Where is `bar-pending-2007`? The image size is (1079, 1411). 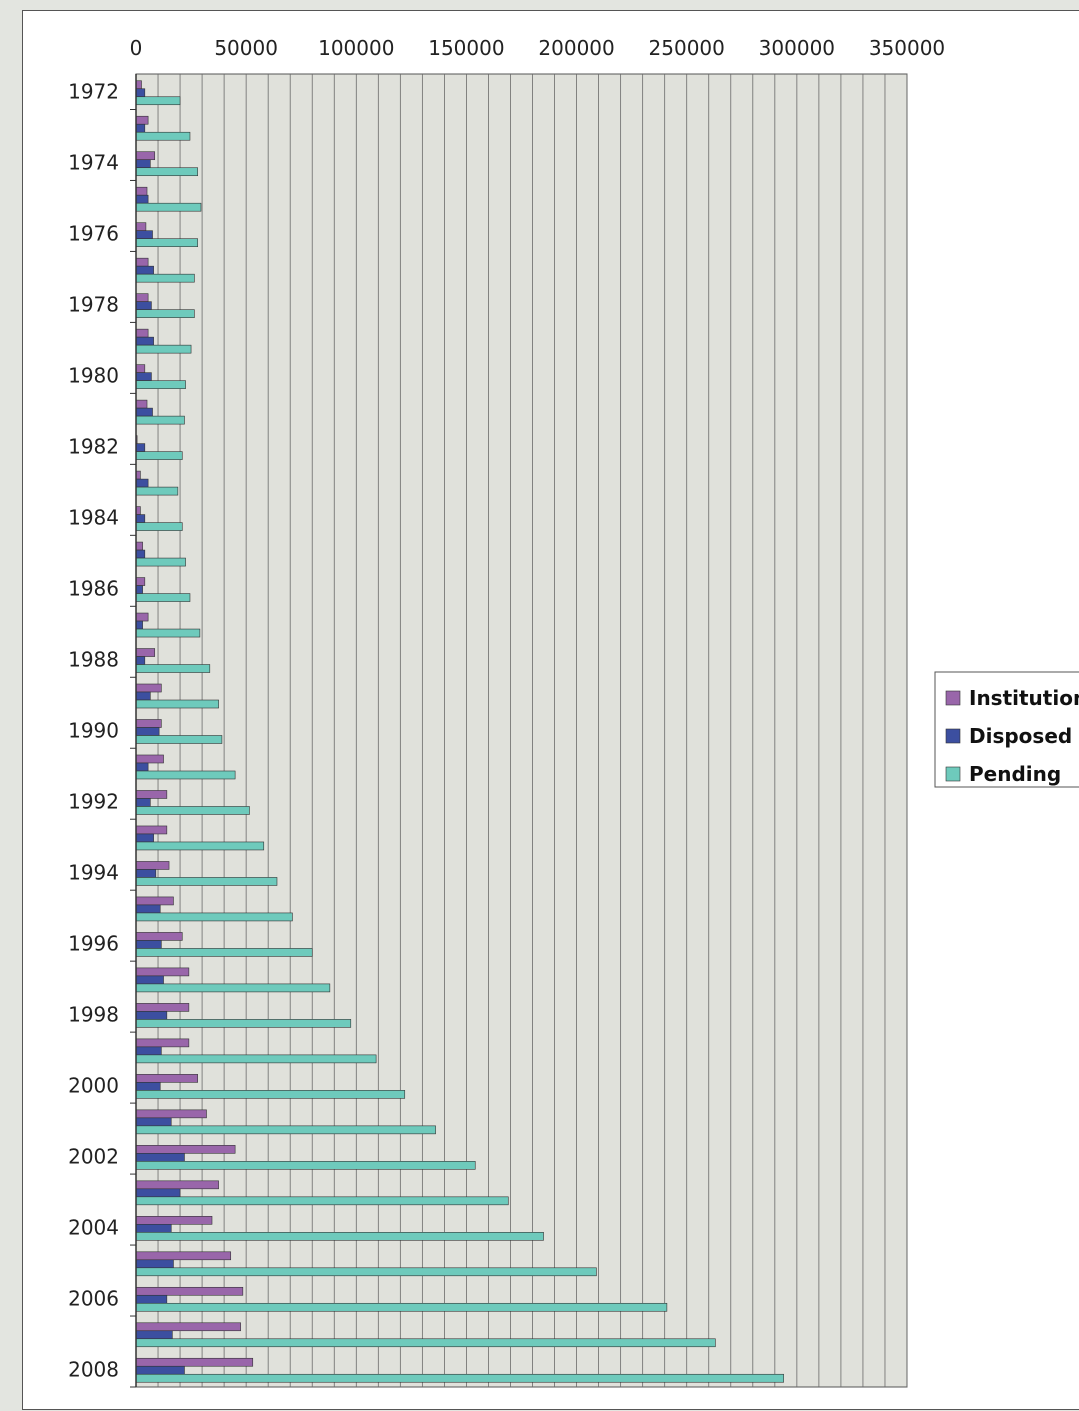
bar-pending-2007 is located at coordinates (425, 1343).